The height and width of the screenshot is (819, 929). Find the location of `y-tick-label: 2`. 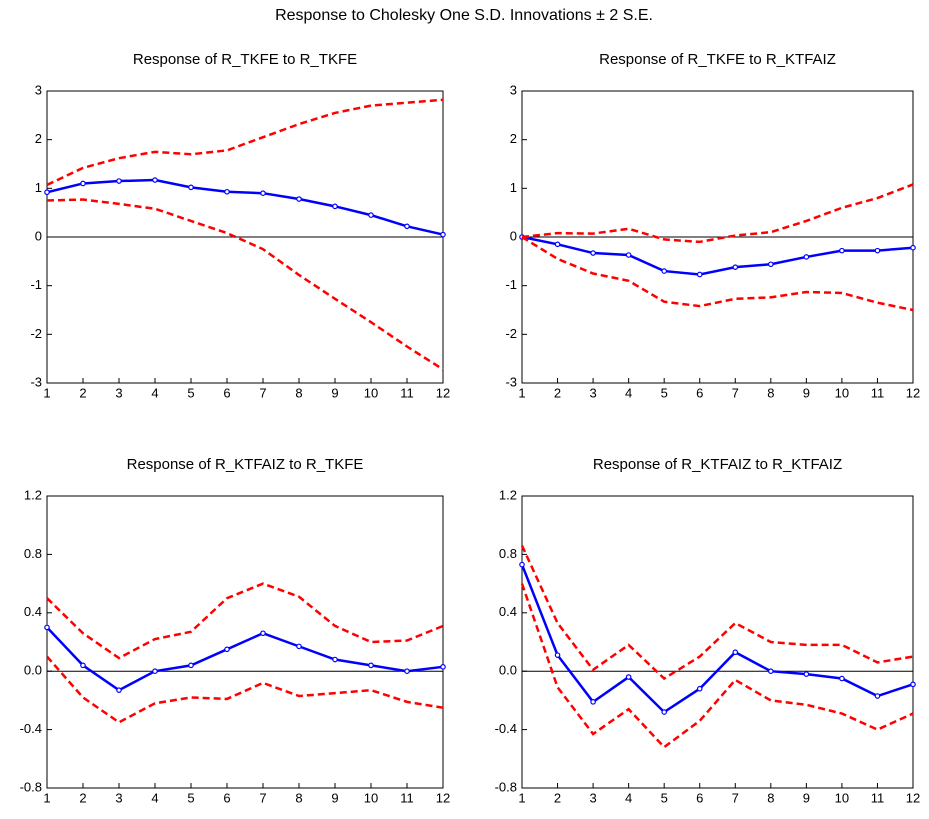

y-tick-label: 2 is located at coordinates (38, 138).